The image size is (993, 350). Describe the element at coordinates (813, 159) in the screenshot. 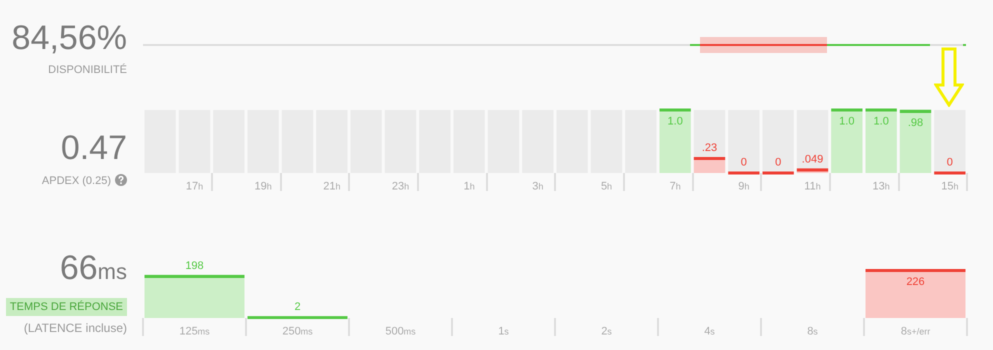

I see `data-label: .049` at that location.